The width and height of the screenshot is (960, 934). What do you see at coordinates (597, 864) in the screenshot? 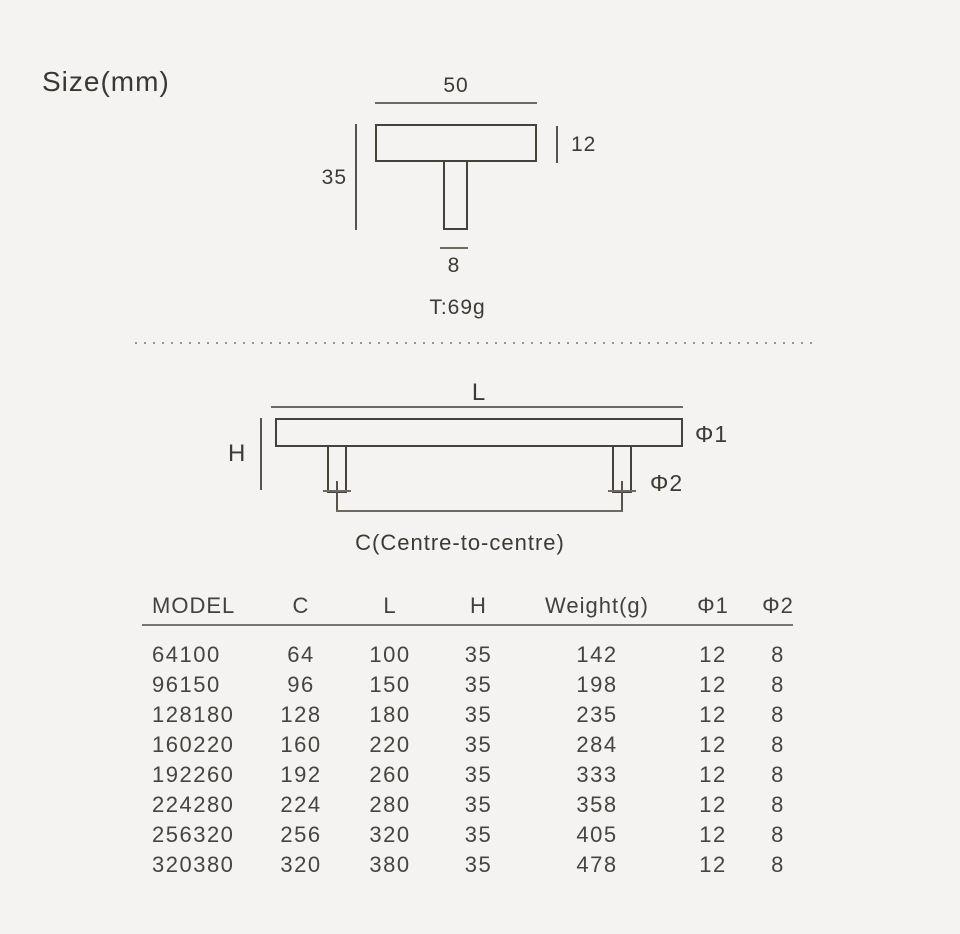
I see `cell-weight: 478` at bounding box center [597, 864].